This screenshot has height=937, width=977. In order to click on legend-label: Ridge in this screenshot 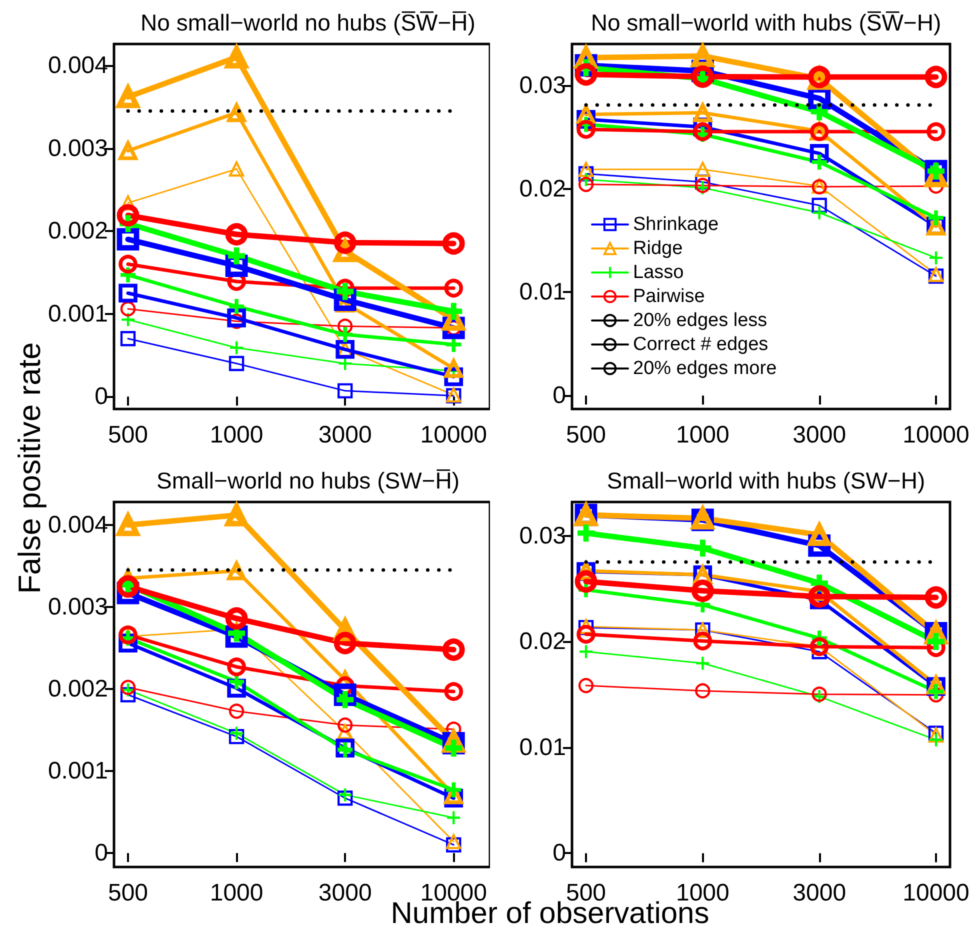, I will do `click(658, 248)`.